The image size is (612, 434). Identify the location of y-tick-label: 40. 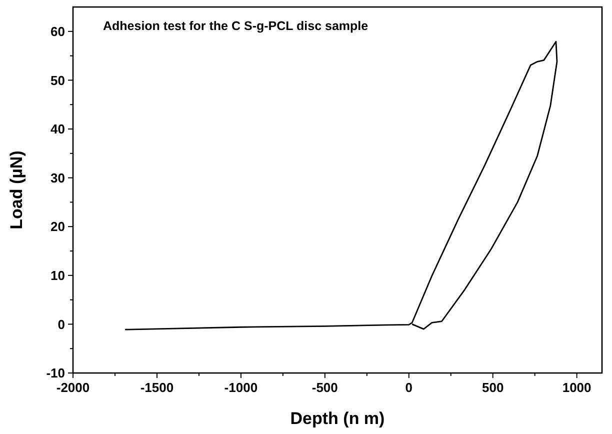
(57, 129).